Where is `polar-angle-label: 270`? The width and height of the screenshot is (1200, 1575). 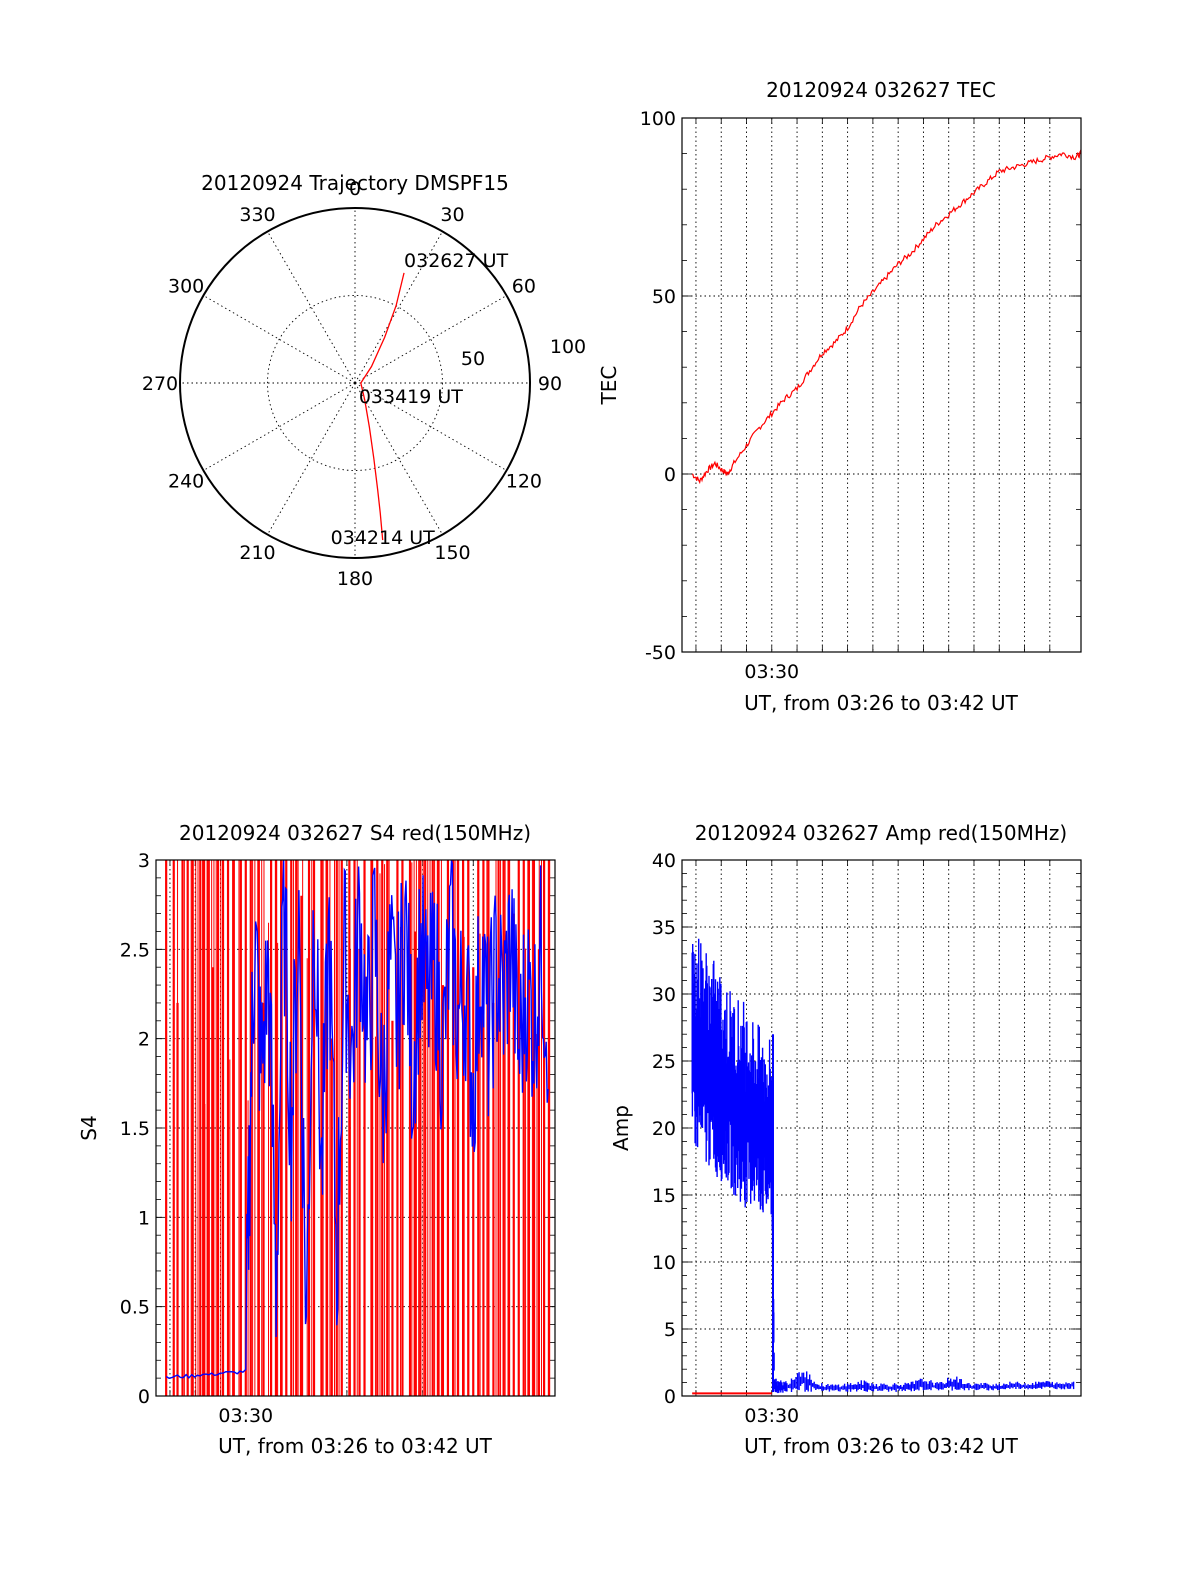
polar-angle-label: 270 is located at coordinates (160, 384).